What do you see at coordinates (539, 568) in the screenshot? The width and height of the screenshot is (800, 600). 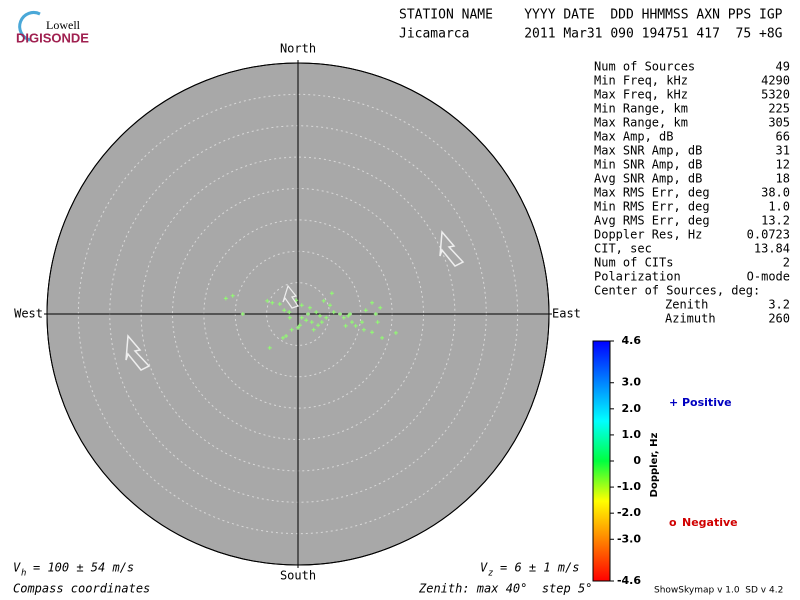 I see `vz-text: = 6 ± 1 m/s` at bounding box center [539, 568].